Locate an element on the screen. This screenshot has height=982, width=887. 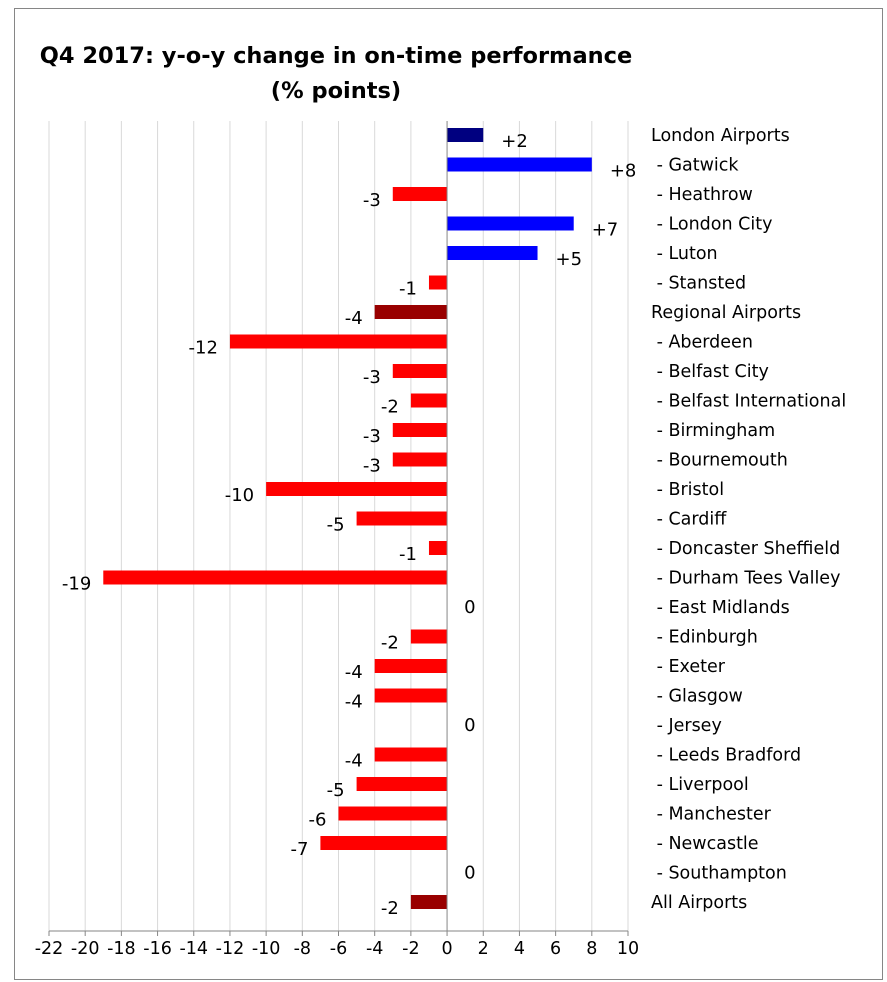
category-label: - East Midlands is located at coordinates (720, 608).